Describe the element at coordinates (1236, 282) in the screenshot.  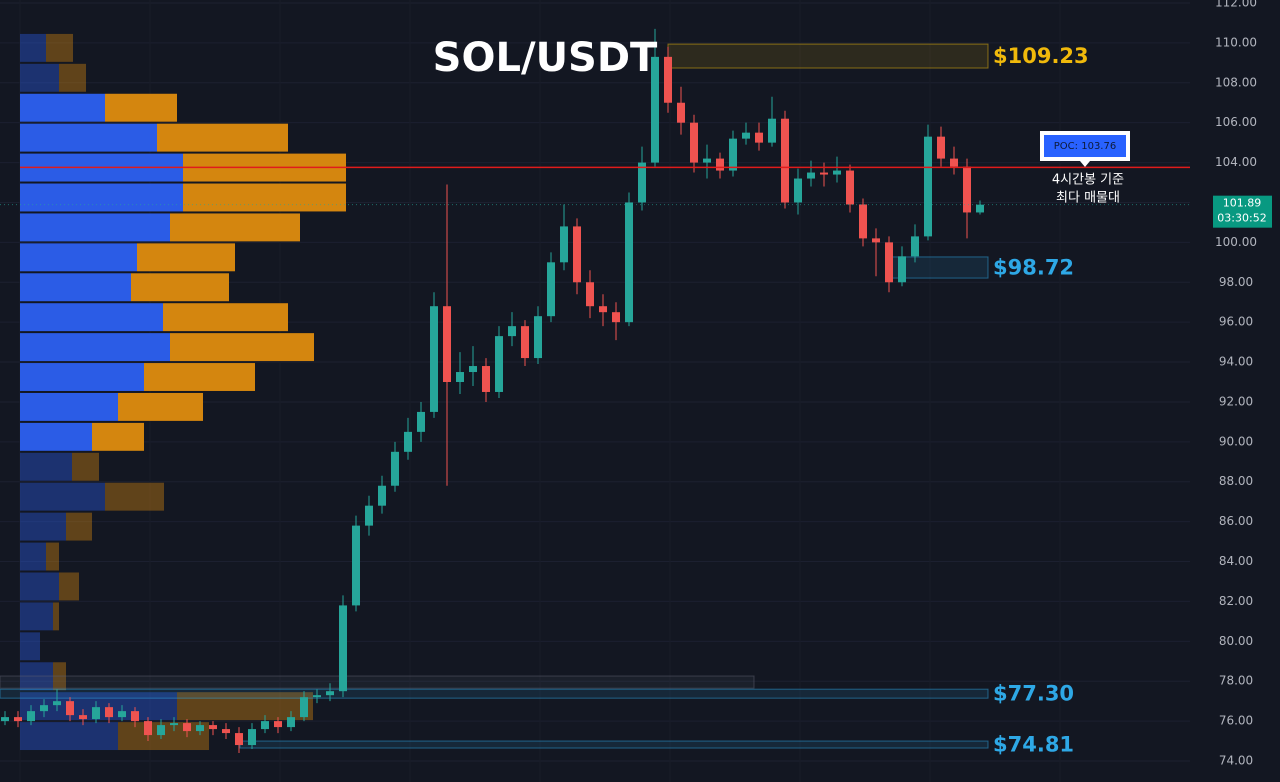
I see `y-tick-label: 98.00` at that location.